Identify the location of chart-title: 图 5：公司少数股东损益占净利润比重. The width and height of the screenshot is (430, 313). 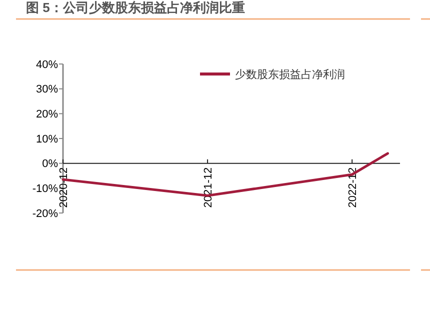
(135, 7).